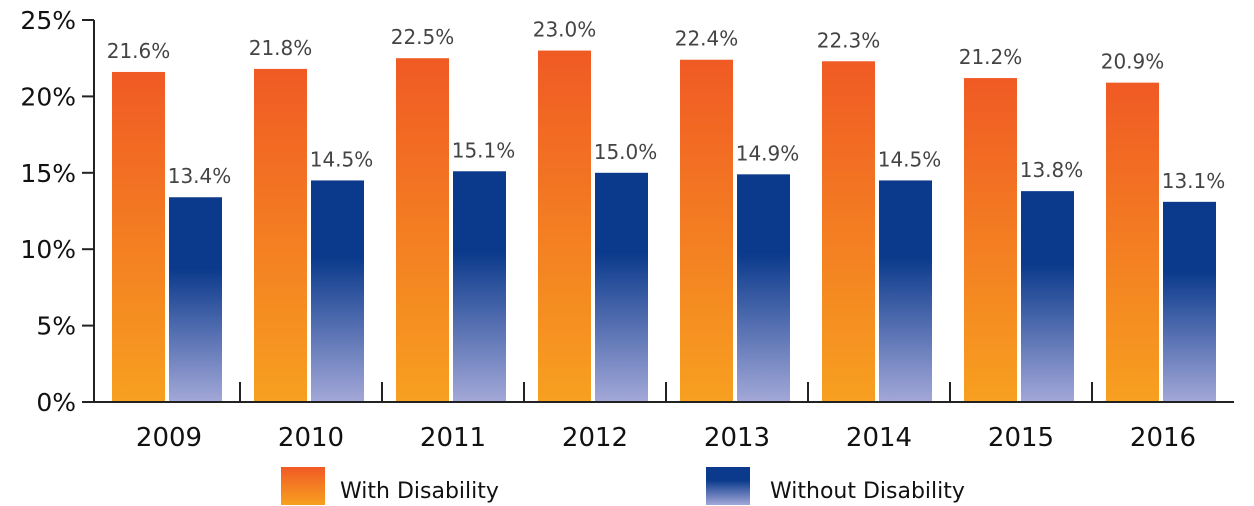 This screenshot has height=506, width=1254. What do you see at coordinates (706, 231) in the screenshot?
I see `bar-with-disability-2013` at bounding box center [706, 231].